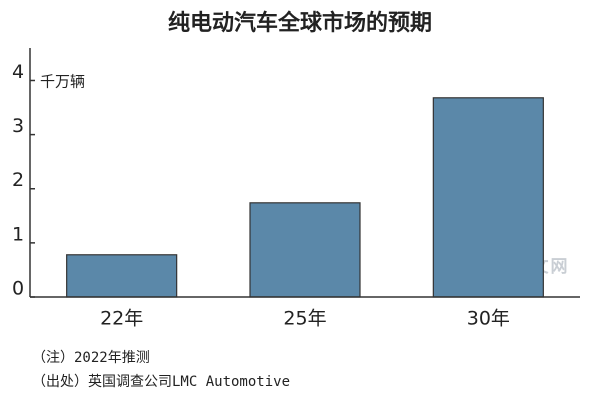 The width and height of the screenshot is (600, 413). Describe the element at coordinates (18, 126) in the screenshot. I see `y-tick-label: 3` at that location.